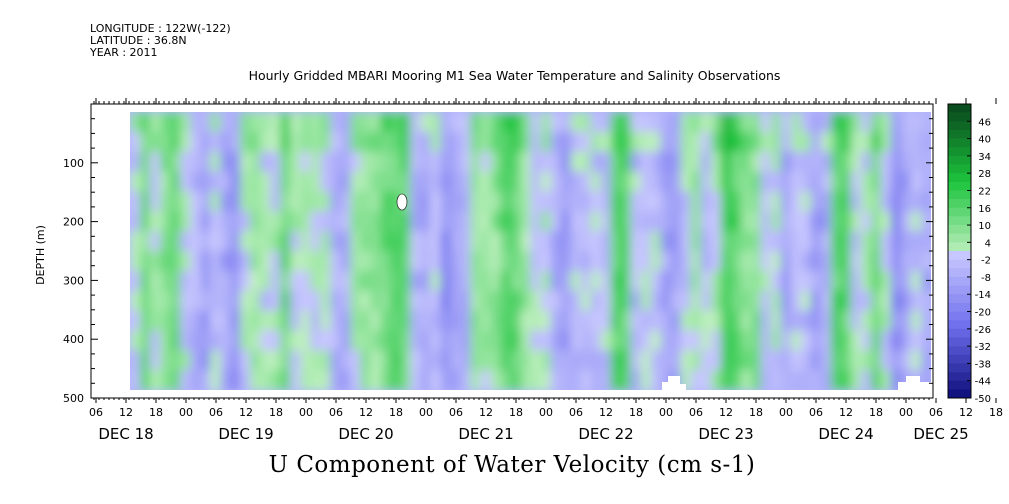 Image resolution: width=1009 pixels, height=504 pixels. What do you see at coordinates (914, 383) in the screenshot?
I see `missing-data-gap` at bounding box center [914, 383].